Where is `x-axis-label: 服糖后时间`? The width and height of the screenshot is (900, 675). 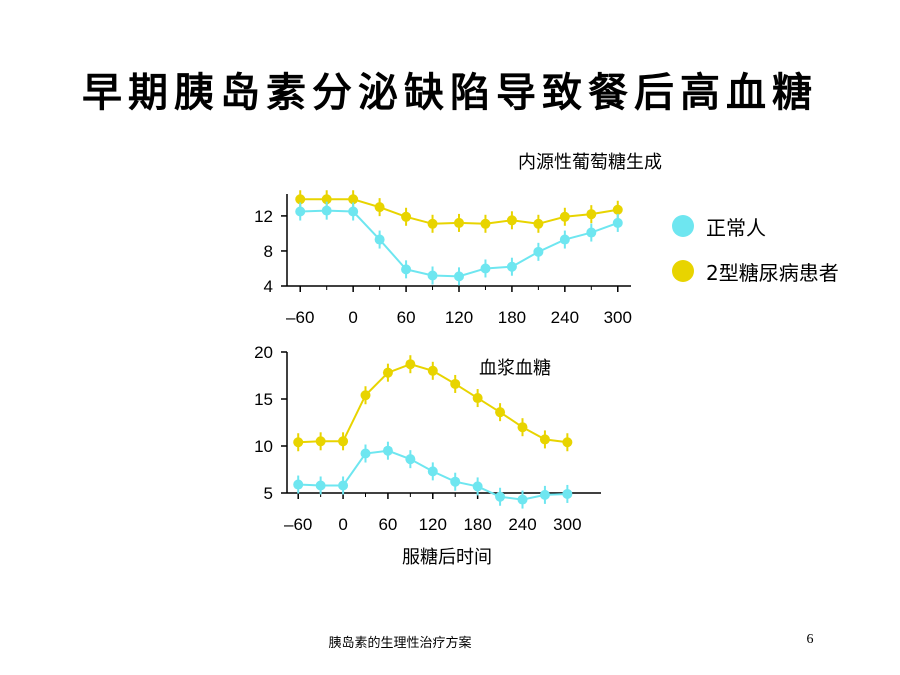 x-axis-label: 服糖后时间 is located at coordinates (447, 557).